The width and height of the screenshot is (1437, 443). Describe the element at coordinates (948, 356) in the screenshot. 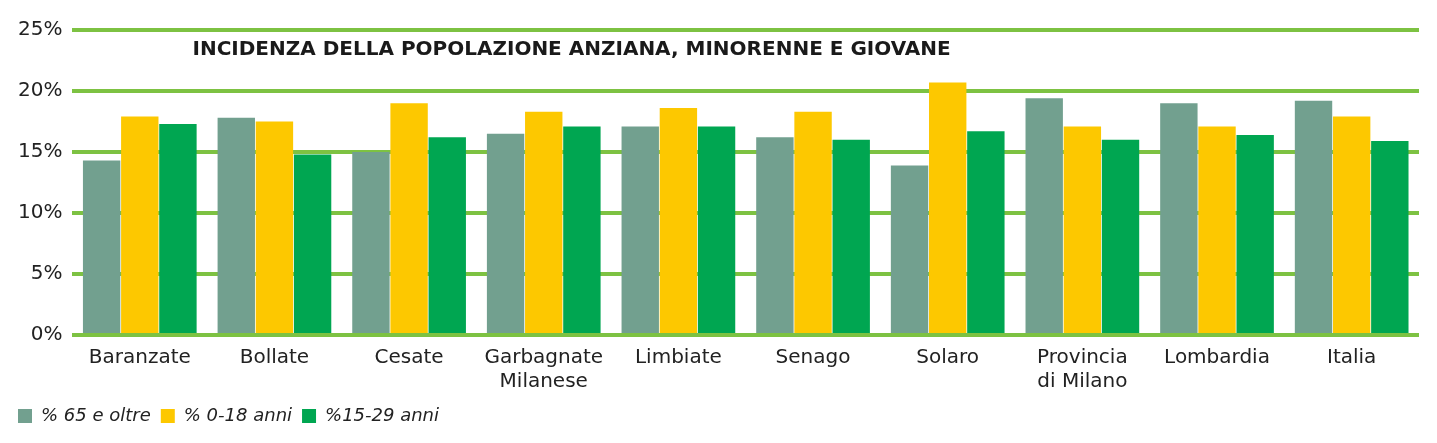

I see `x-tick-label: Solaro` at that location.